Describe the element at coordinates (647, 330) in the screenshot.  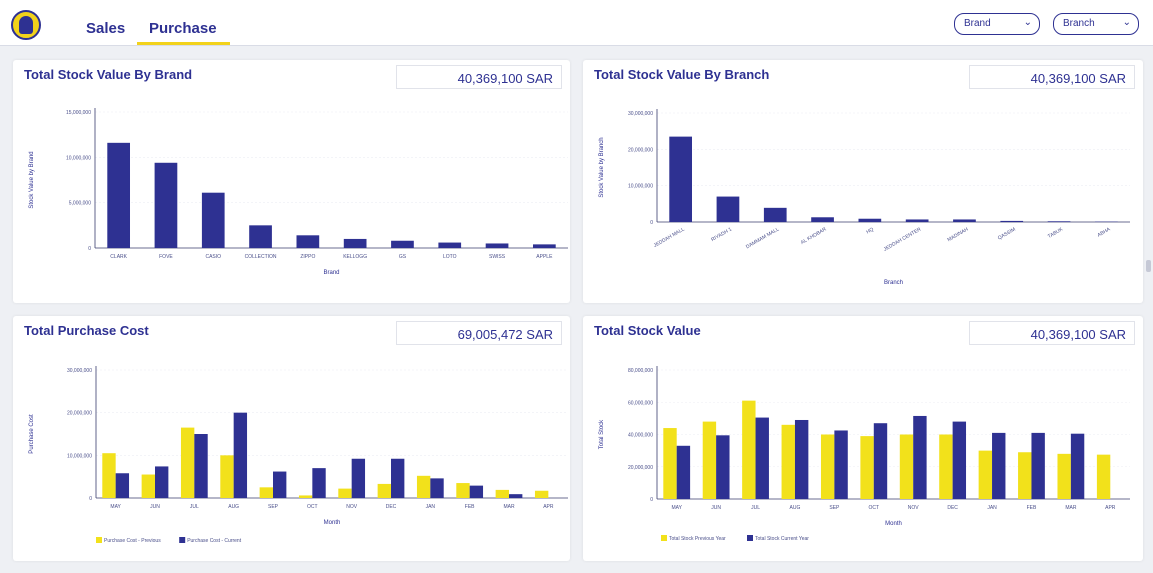
I see `card-title: Total Stock Value` at that location.